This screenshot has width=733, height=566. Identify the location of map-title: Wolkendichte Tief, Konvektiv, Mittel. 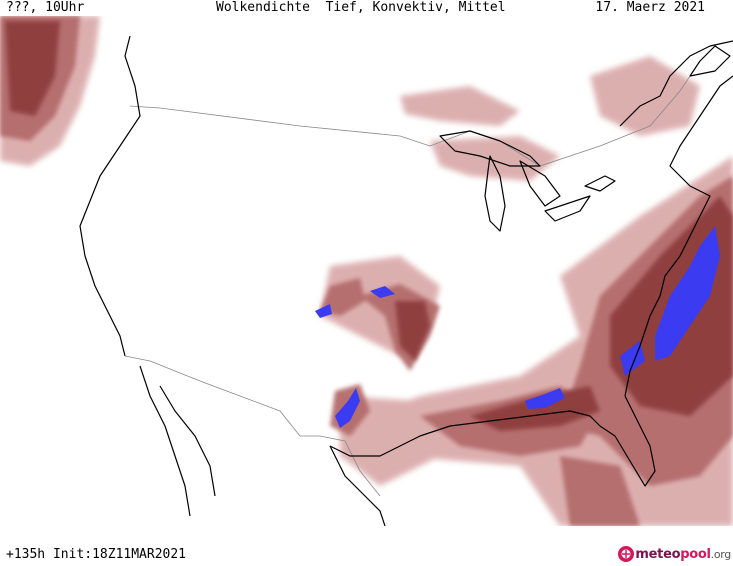
(361, 7).